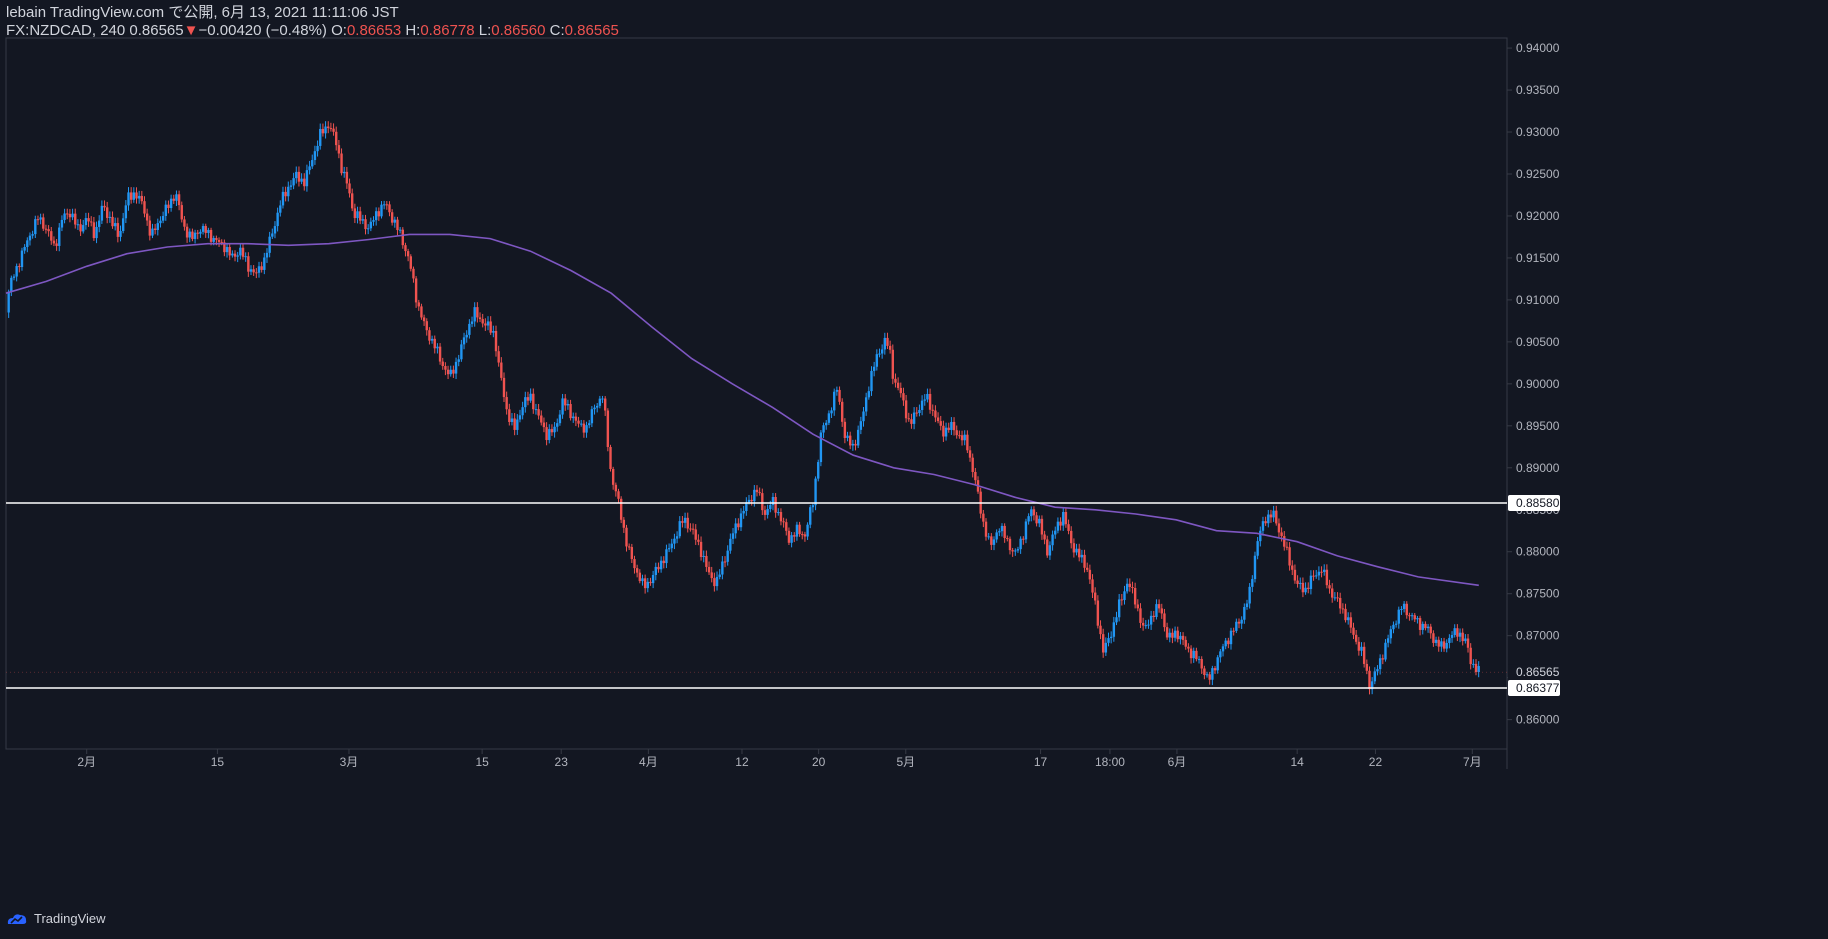 Image resolution: width=1828 pixels, height=939 pixels. Describe the element at coordinates (113, 30) in the screenshot. I see `interval-label: 240` at that location.